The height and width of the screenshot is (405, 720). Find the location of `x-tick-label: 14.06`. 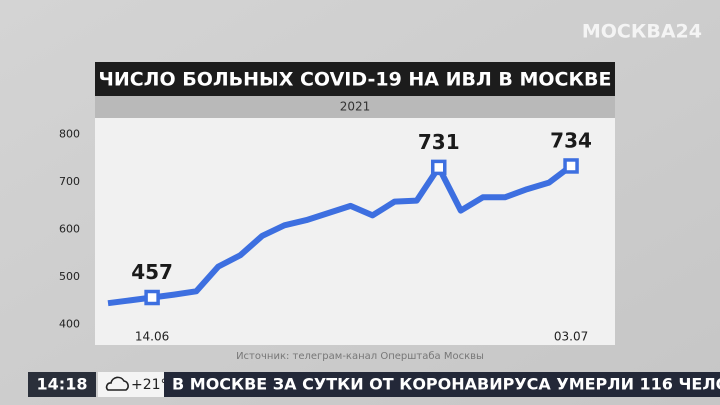

x-tick-label: 14.06 is located at coordinates (152, 337).